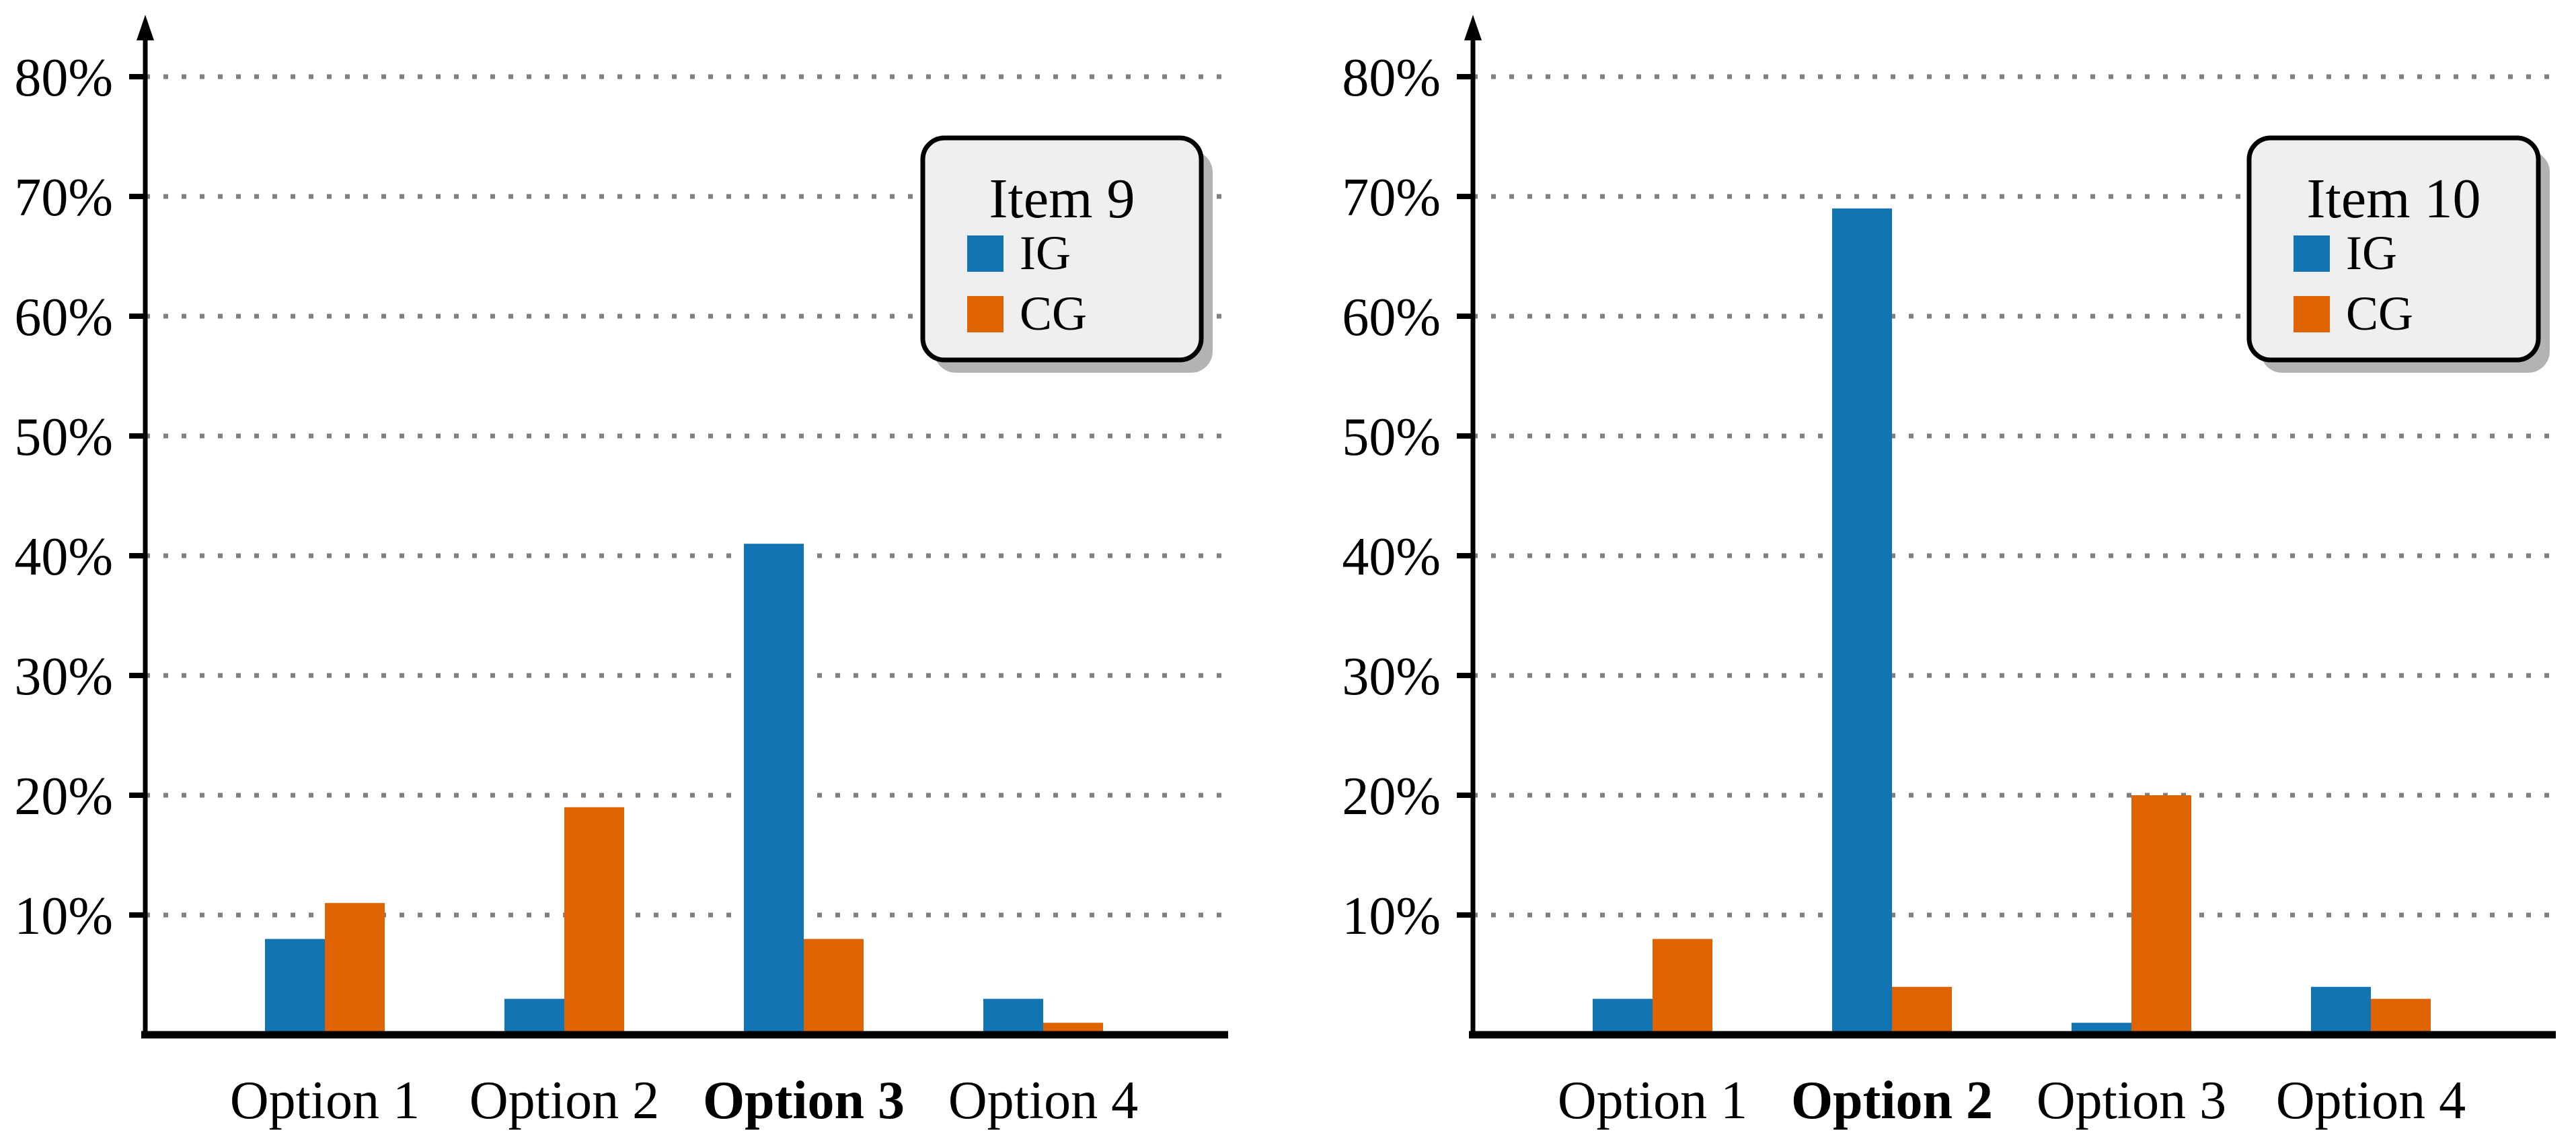 The image size is (2576, 1135). Describe the element at coordinates (2394, 199) in the screenshot. I see `legend-title: Item 10` at that location.